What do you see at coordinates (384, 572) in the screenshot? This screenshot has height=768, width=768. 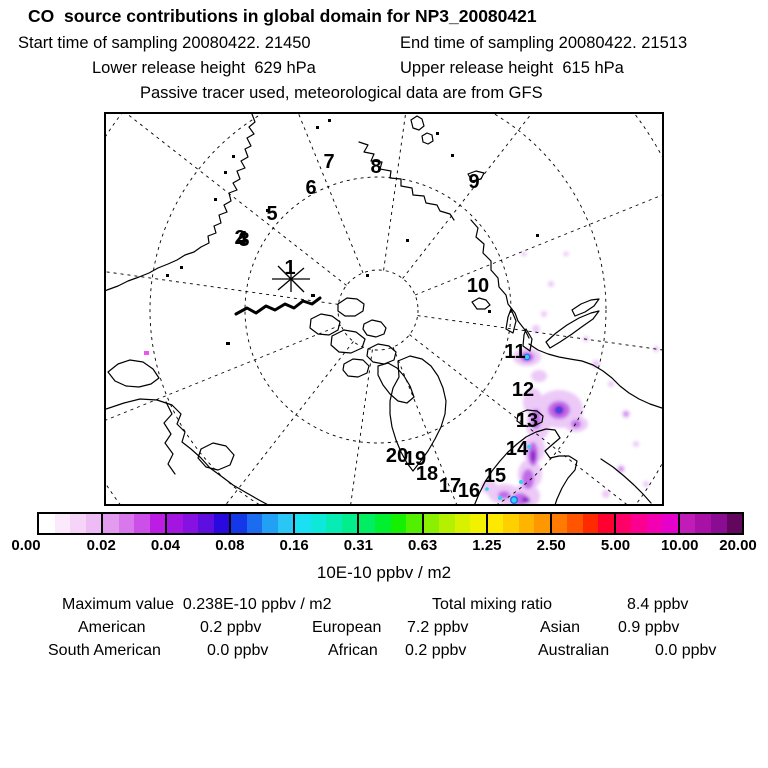 I see `colorbar-units-label: 10E-10 ppbv / m2` at bounding box center [384, 572].